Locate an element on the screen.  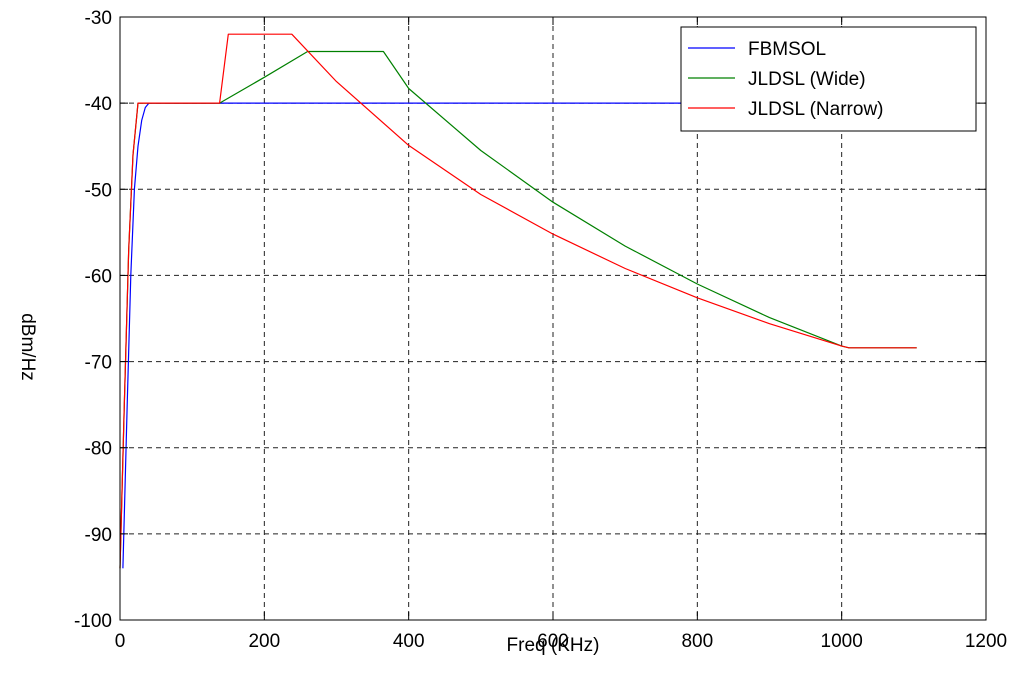
x-axis-label: Freq (KHz) is located at coordinates (553, 645).